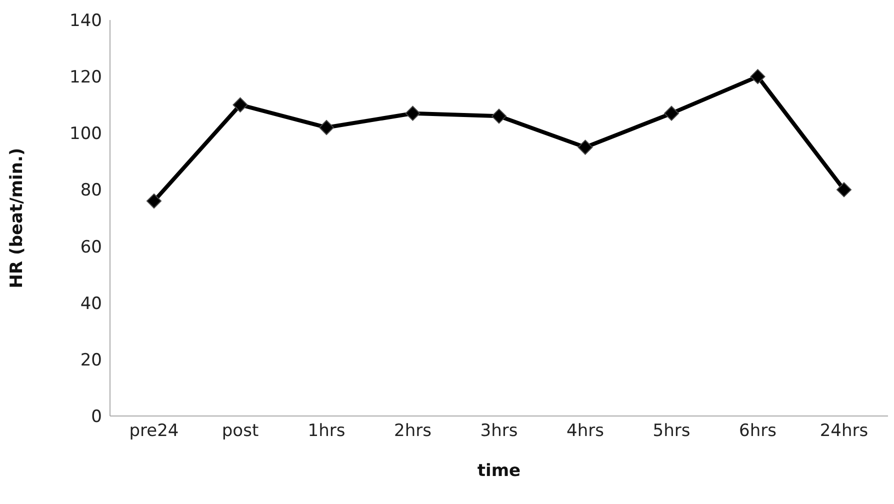  What do you see at coordinates (844, 431) in the screenshot?
I see `x-tick-label: 24hrs` at bounding box center [844, 431].